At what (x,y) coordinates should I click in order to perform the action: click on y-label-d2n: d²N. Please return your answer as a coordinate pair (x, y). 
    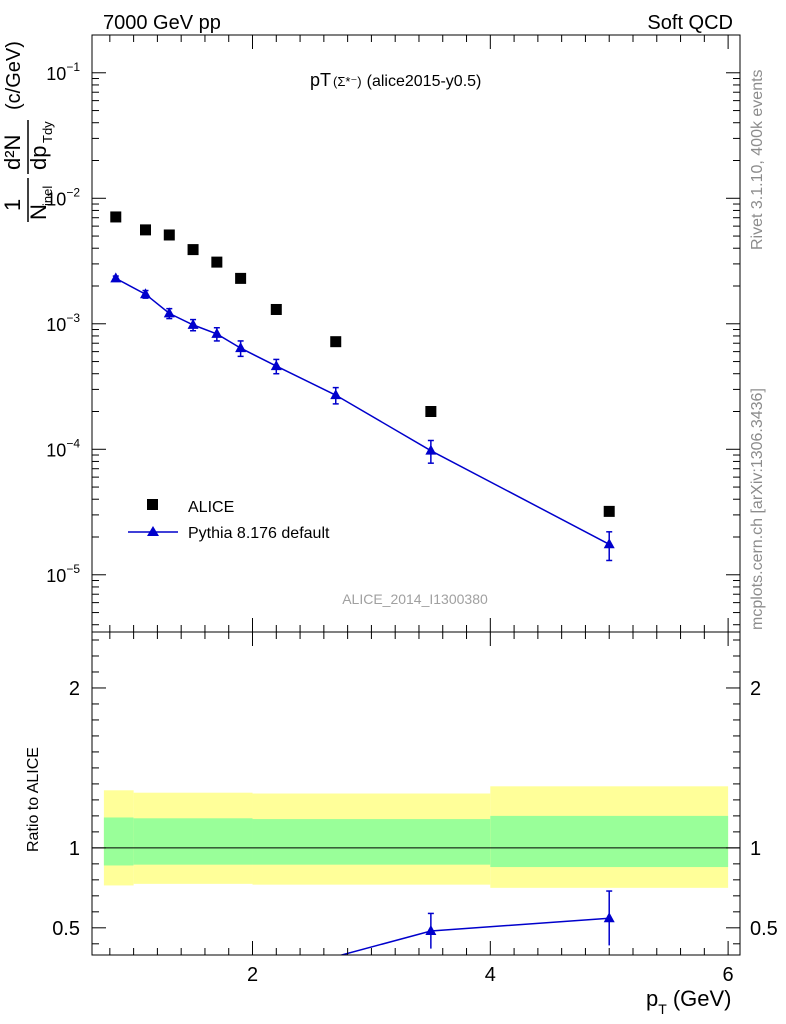
    Looking at the image, I should click on (12, 152).